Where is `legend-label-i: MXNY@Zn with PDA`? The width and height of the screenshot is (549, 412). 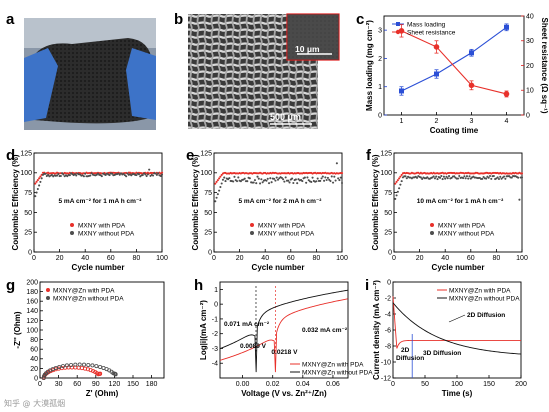 legend-label-i: MXNY@Zn with PDA is located at coordinates (480, 290).